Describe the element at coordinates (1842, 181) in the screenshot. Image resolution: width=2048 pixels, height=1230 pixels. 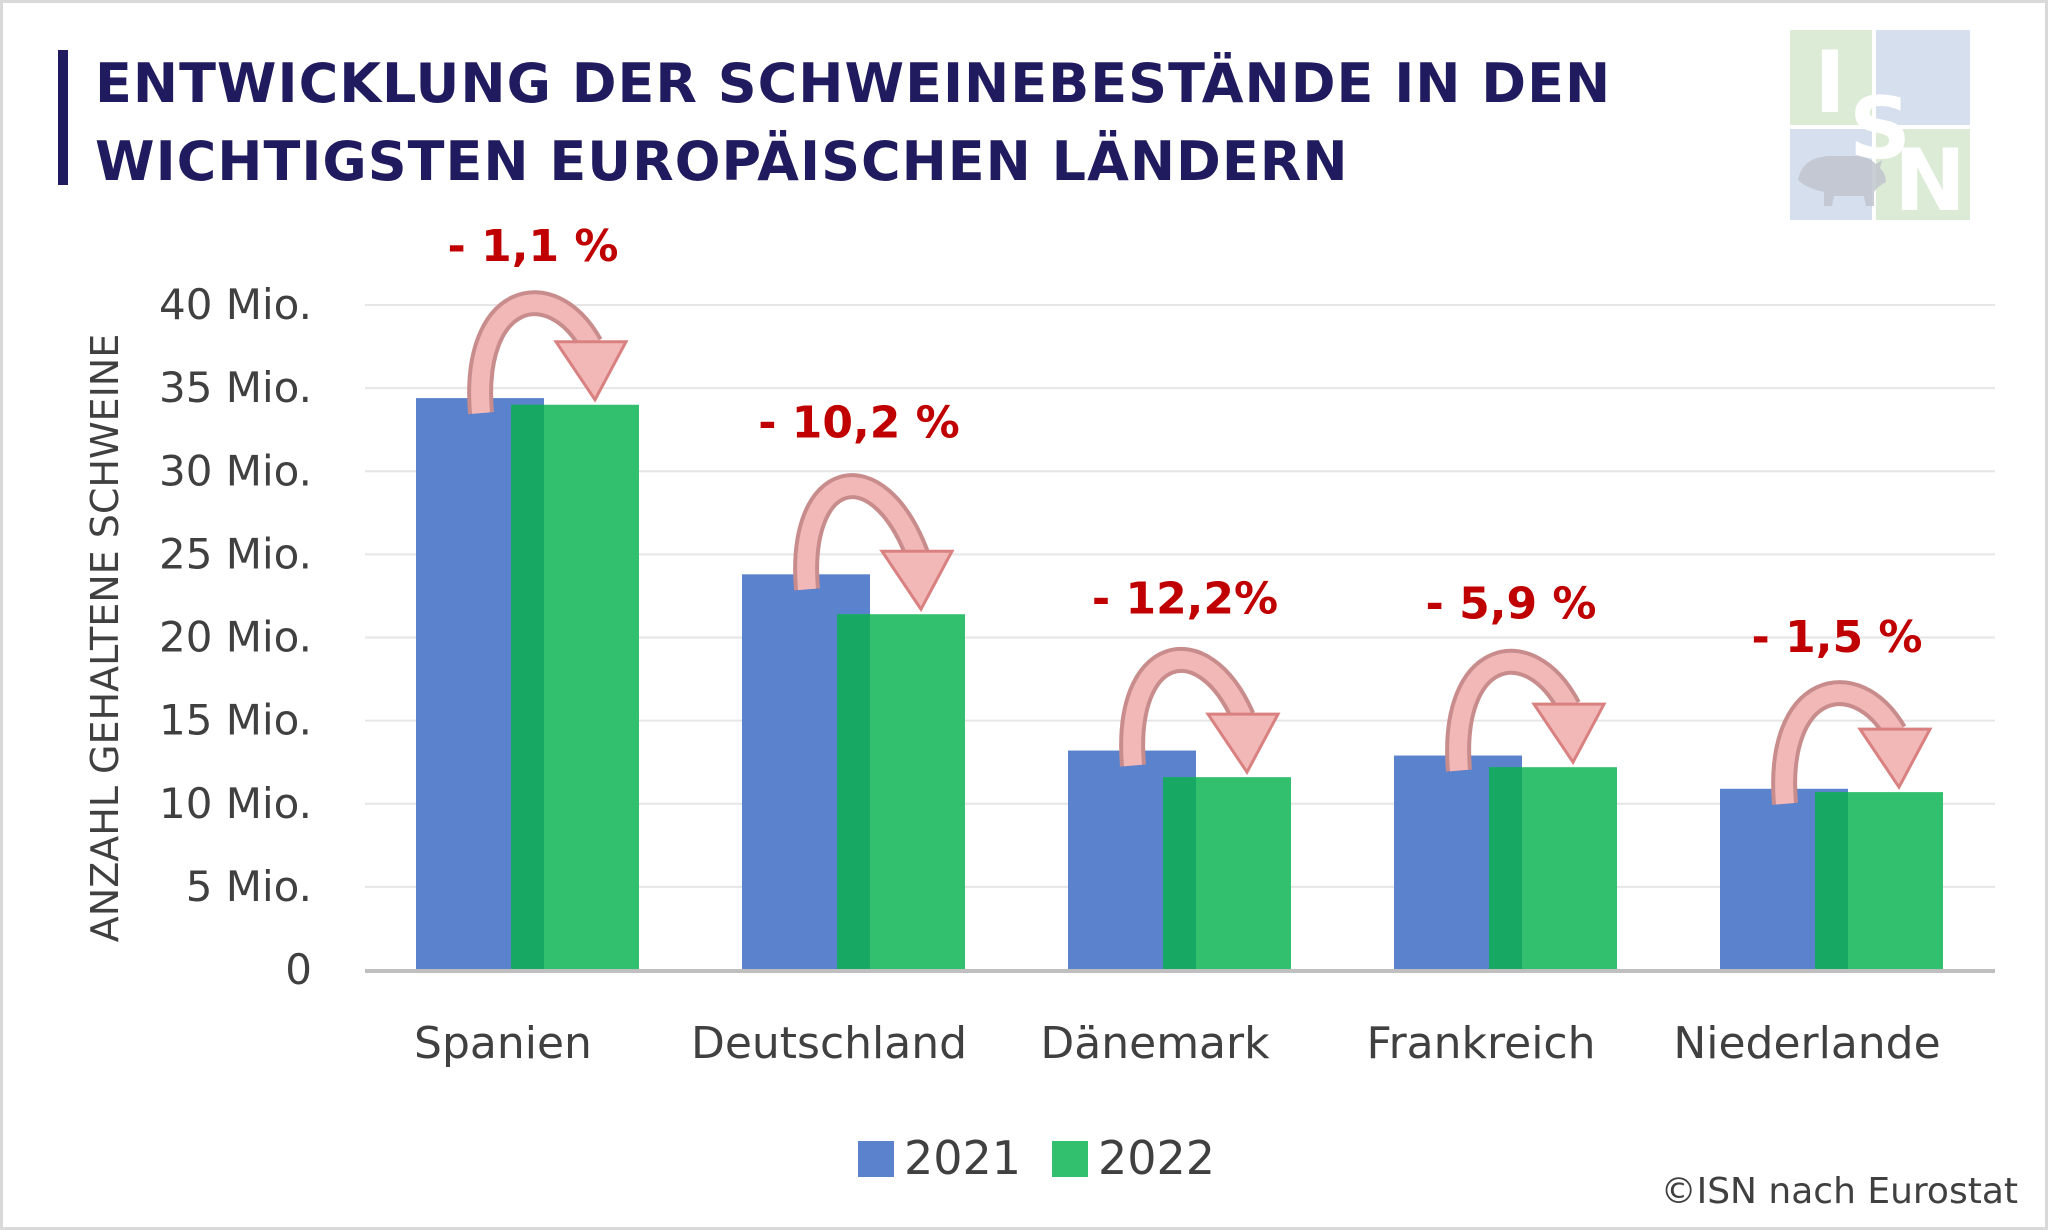
I see `pig-icon` at that location.